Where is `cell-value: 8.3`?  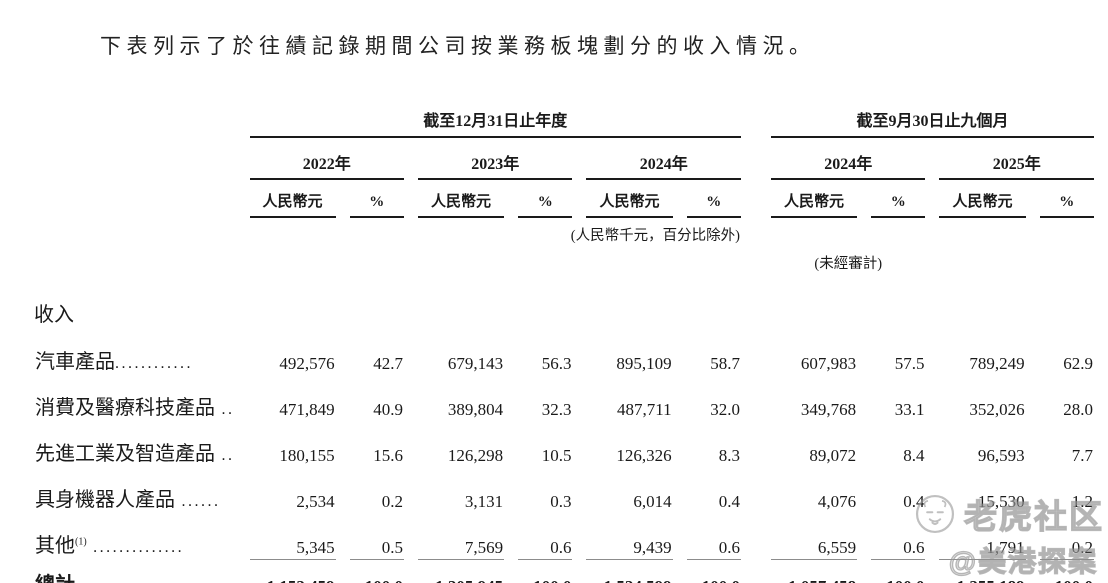
cell-value: 8.3 is located at coordinates (729, 455).